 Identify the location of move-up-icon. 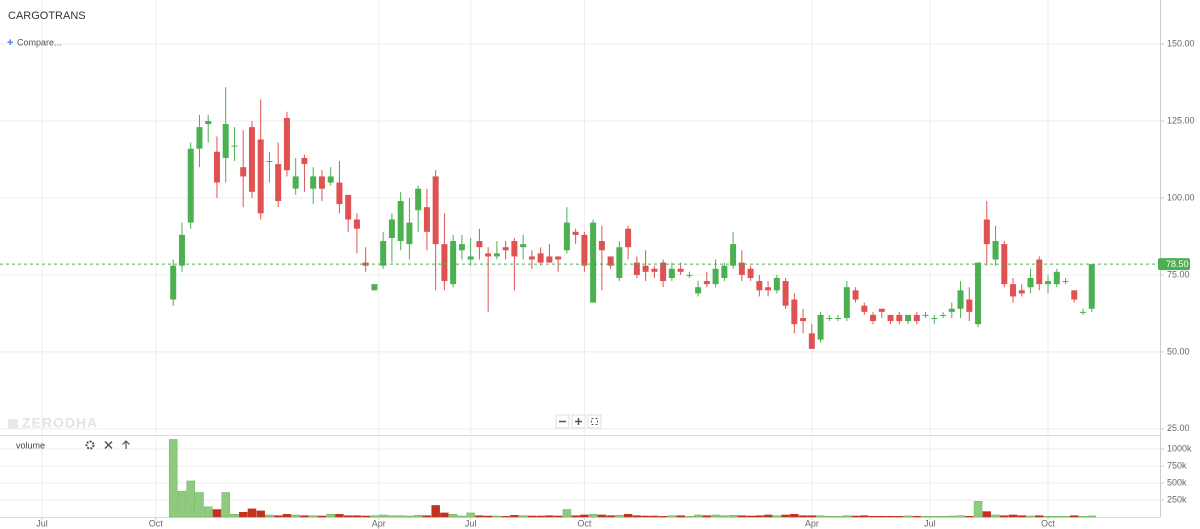
(126, 444).